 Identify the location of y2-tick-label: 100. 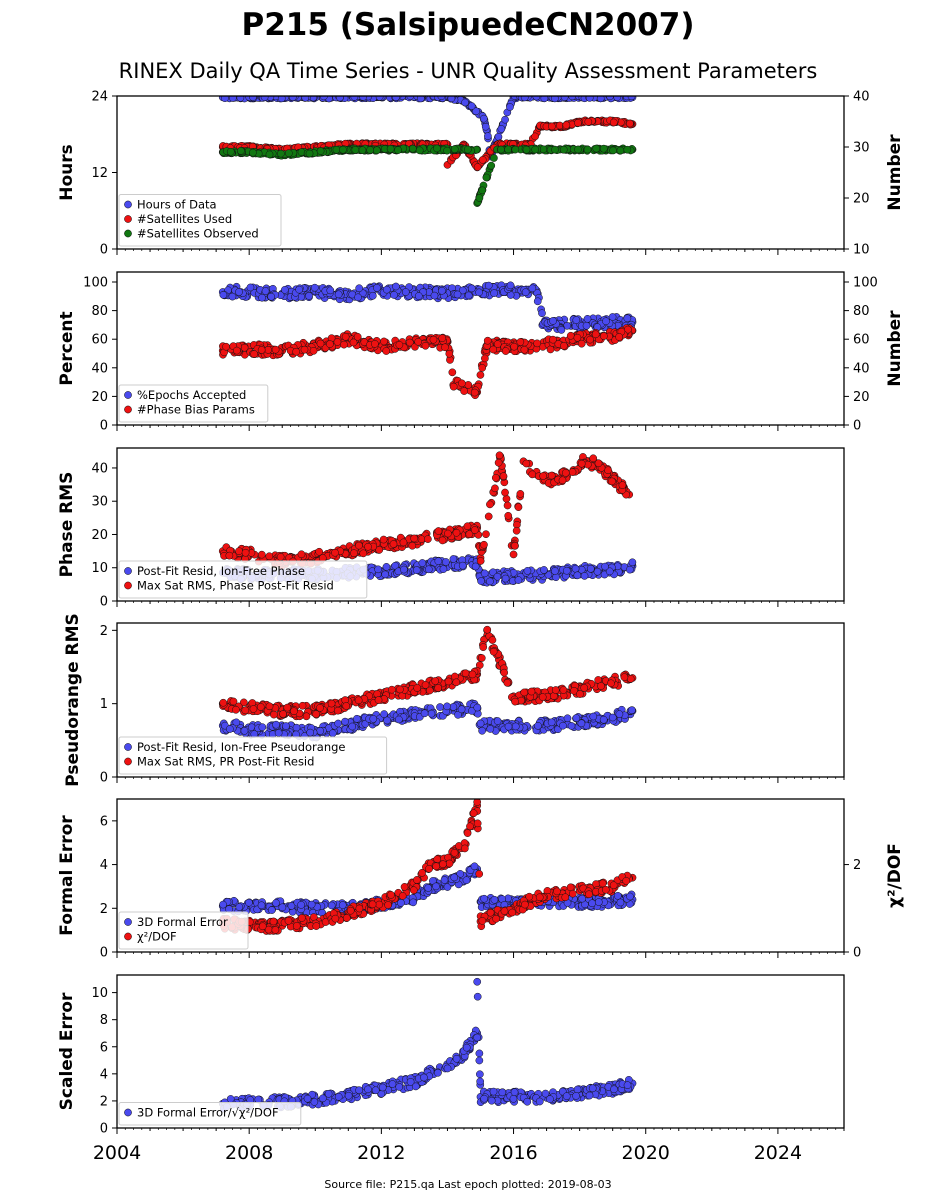
(865, 283).